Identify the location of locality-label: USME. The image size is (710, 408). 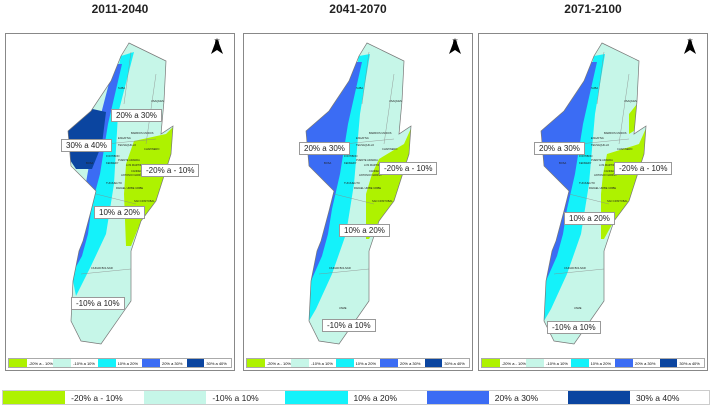
(578, 308).